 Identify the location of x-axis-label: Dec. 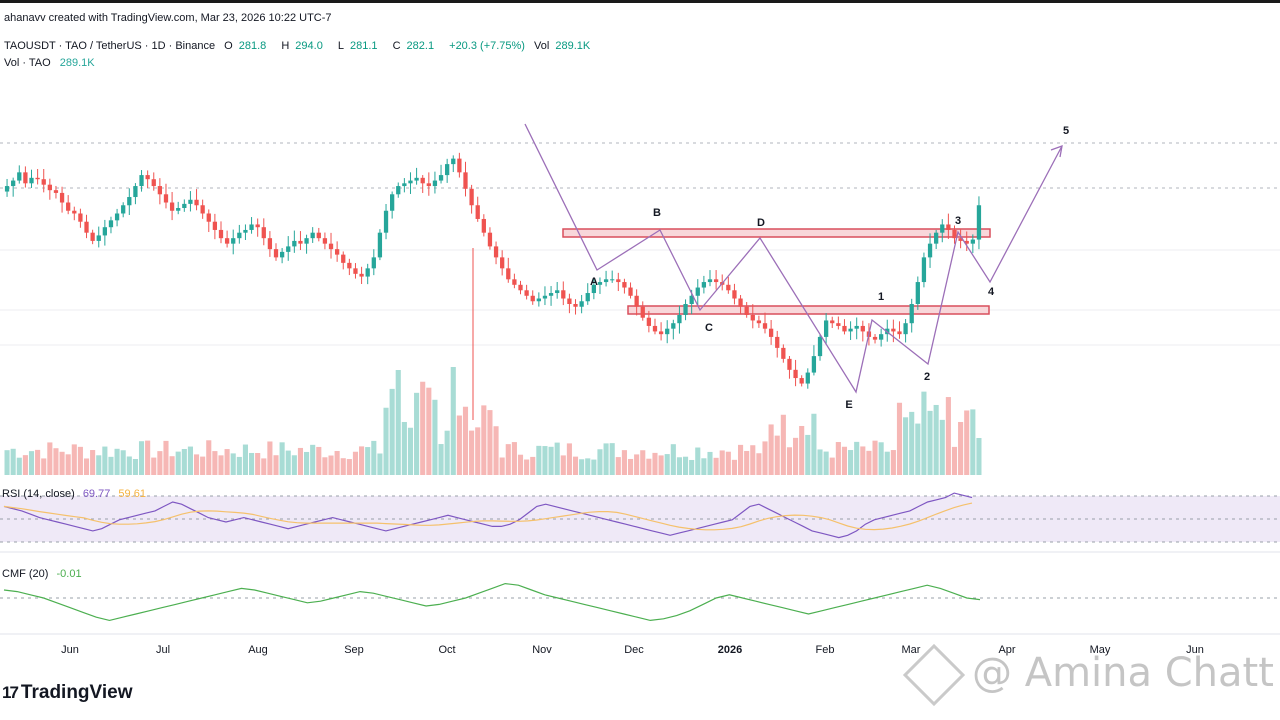
(634, 650).